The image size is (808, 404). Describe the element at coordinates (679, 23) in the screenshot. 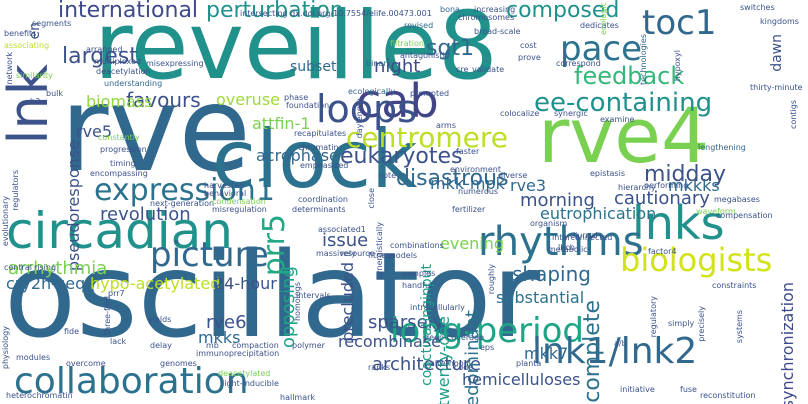

I see `cloud-word-toc1: toc1` at that location.